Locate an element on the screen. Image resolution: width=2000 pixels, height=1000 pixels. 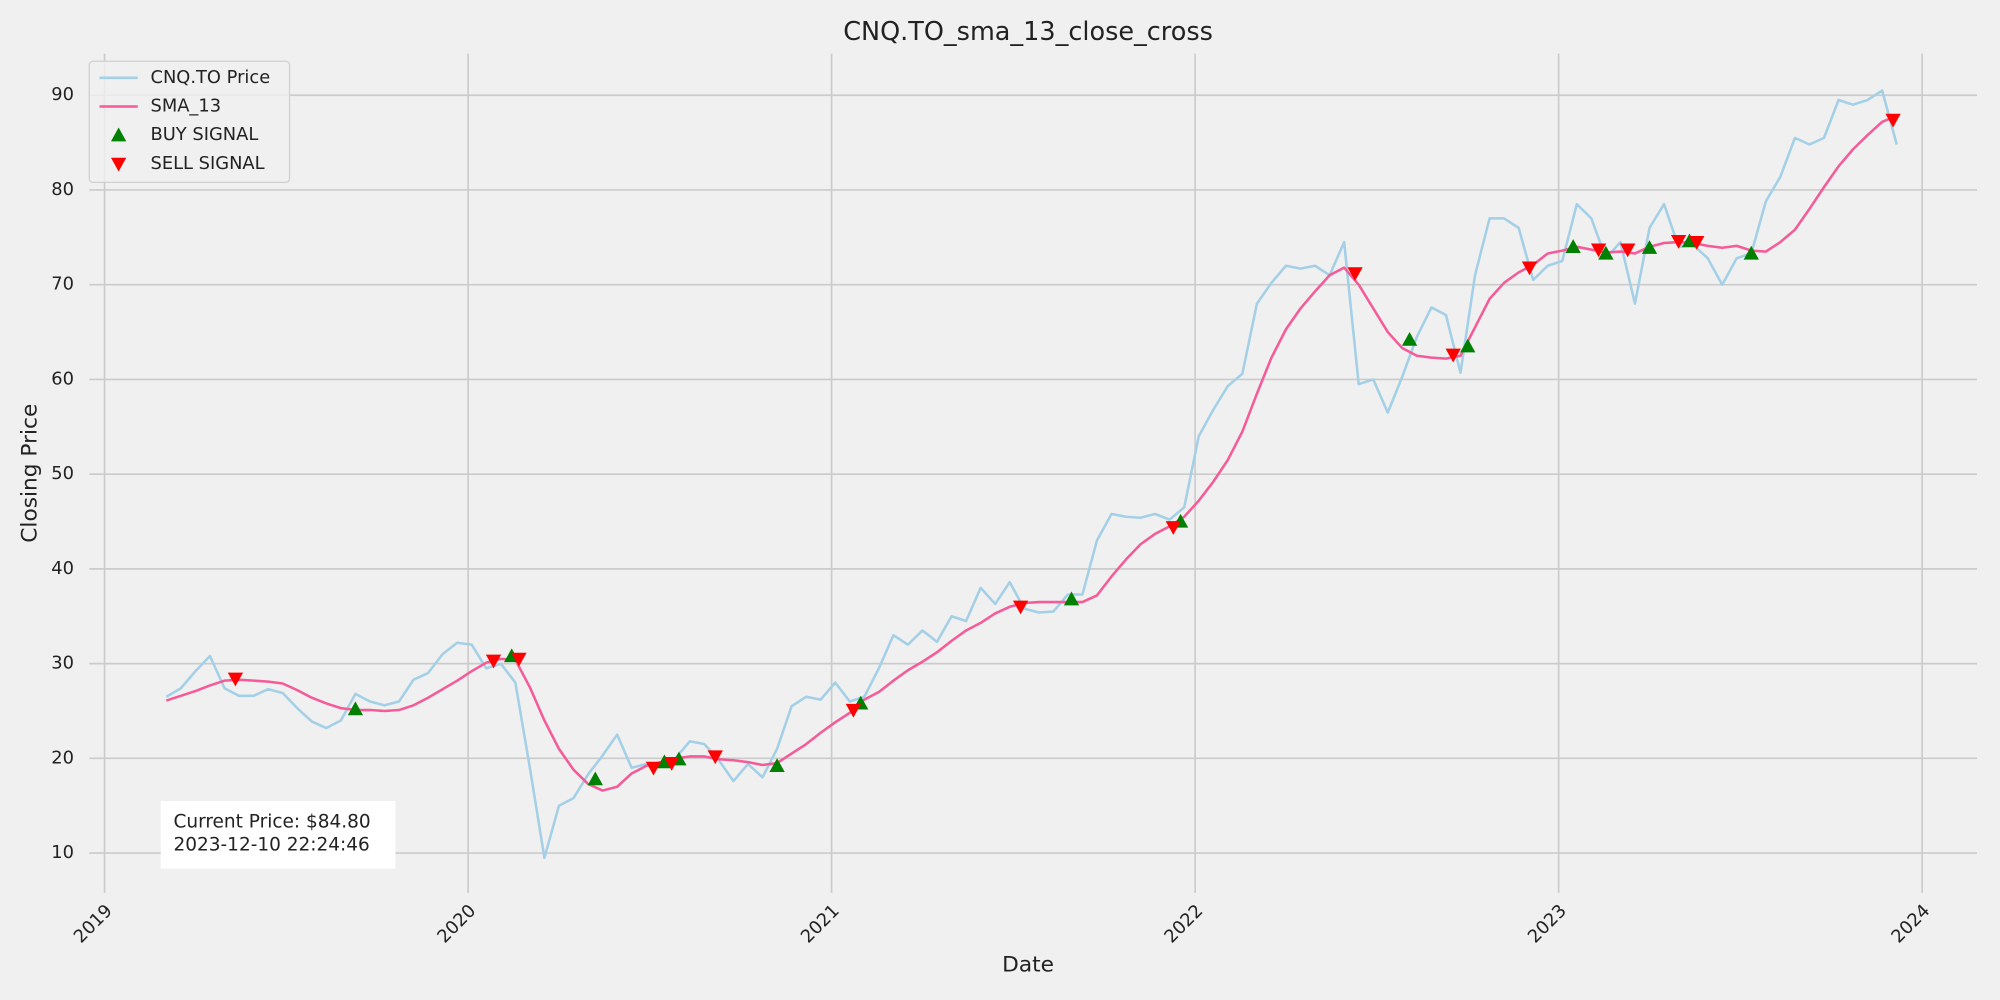
annotation-box is located at coordinates (278, 835).